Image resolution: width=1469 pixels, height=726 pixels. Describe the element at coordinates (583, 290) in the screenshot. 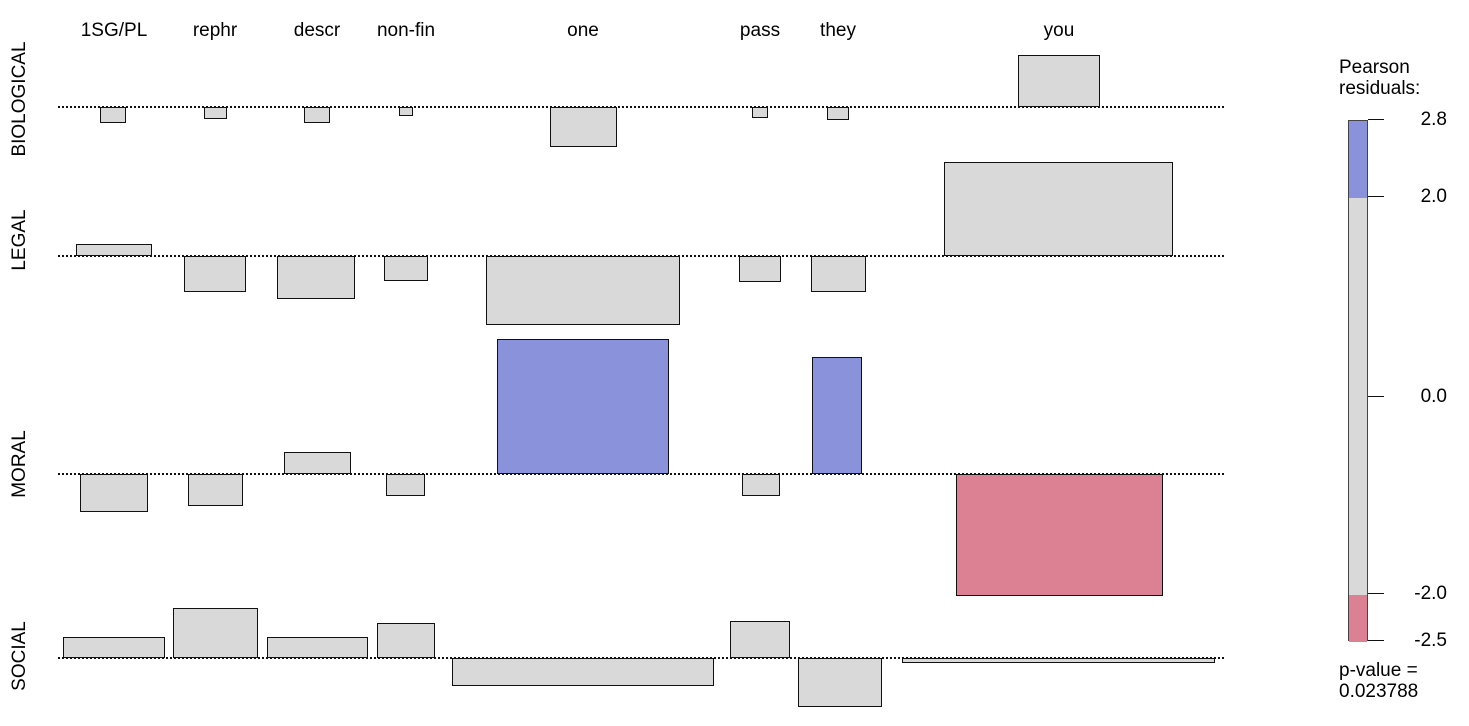

I see `cell-legal-one` at that location.